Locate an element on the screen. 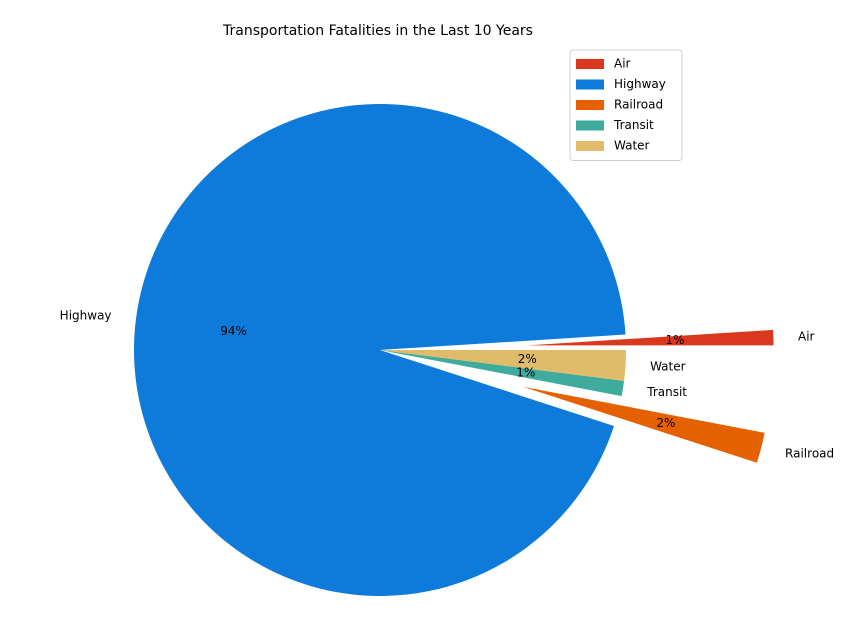 The height and width of the screenshot is (641, 865). legend-swatch-transit is located at coordinates (590, 125).